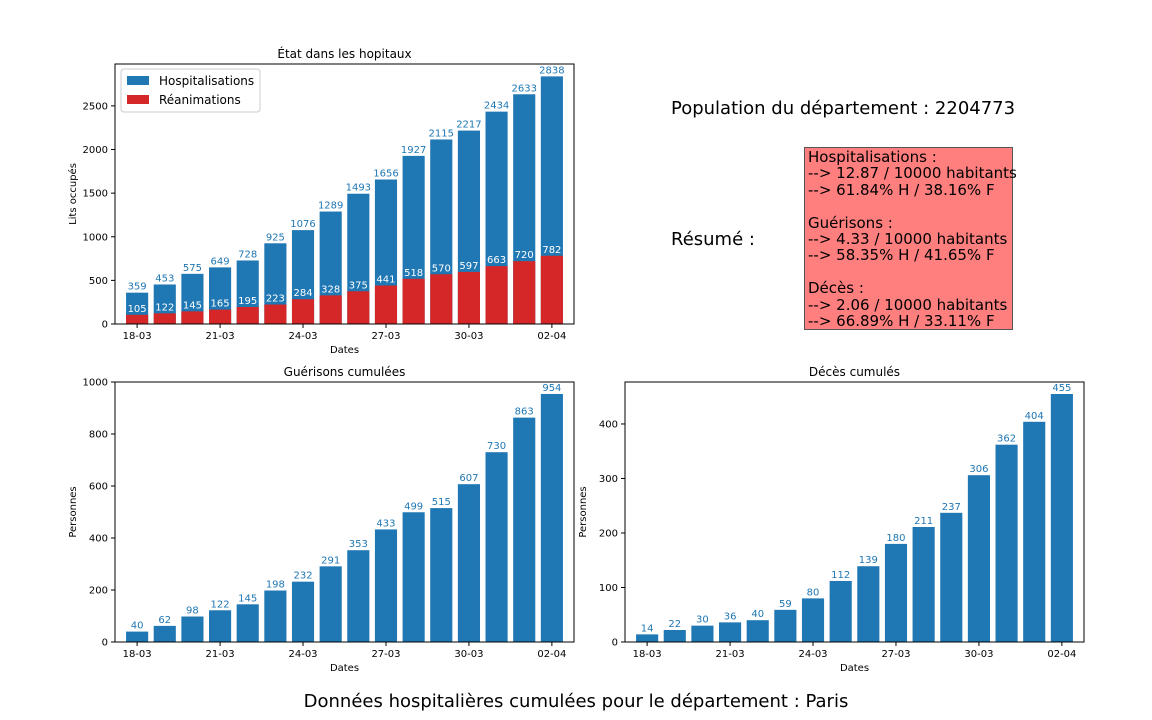  What do you see at coordinates (98, 487) in the screenshot?
I see `y-tick-label: 600` at bounding box center [98, 487].